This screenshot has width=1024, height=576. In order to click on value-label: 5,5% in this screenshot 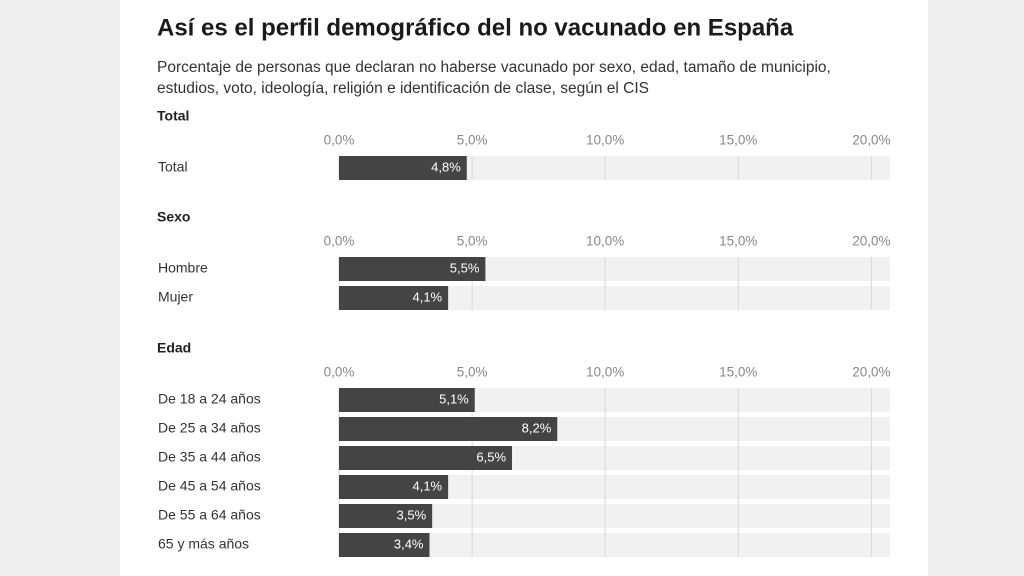, I will do `click(465, 267)`.